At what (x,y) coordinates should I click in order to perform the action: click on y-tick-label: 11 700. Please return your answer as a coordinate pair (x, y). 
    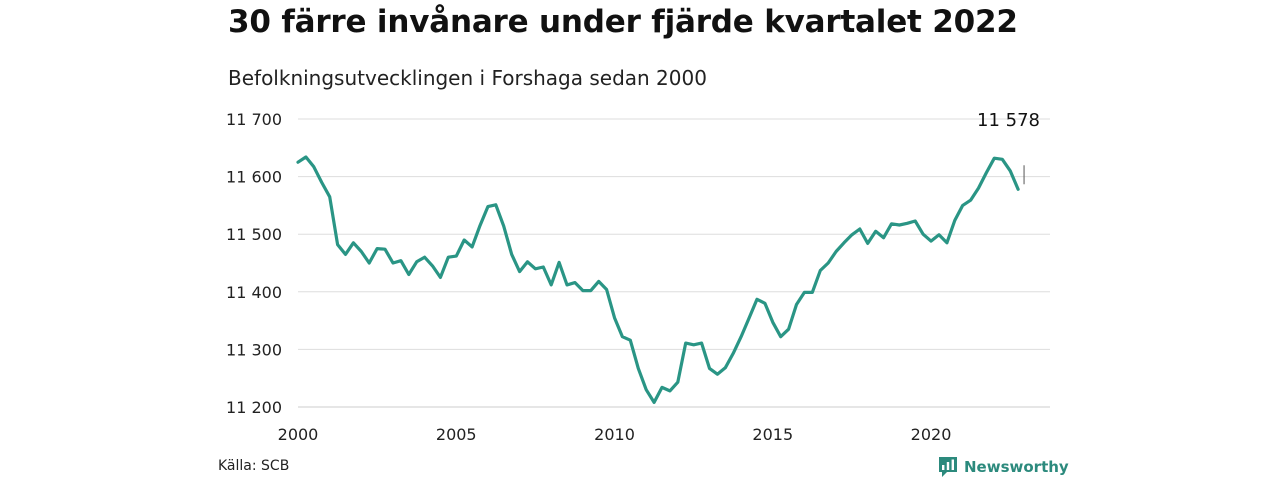
    Looking at the image, I should click on (254, 119).